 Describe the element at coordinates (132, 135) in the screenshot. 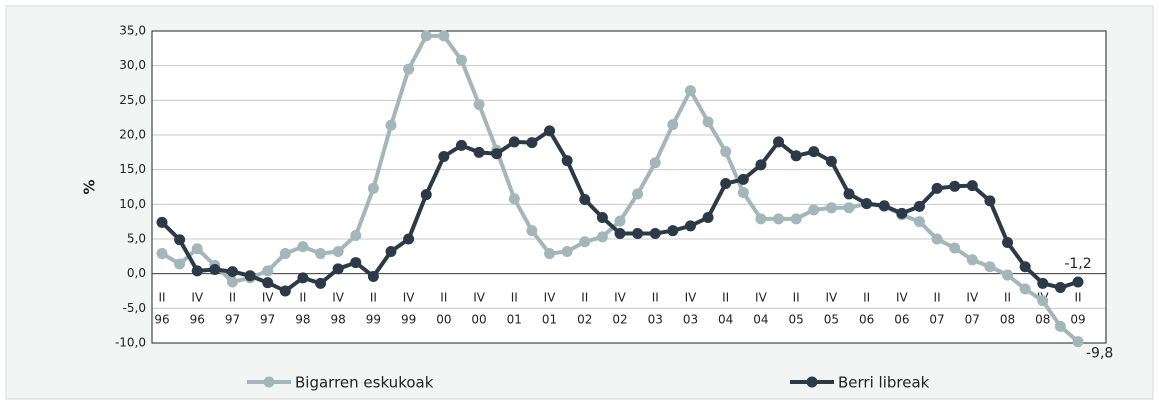

I see `y-tick-label: 20,0` at that location.